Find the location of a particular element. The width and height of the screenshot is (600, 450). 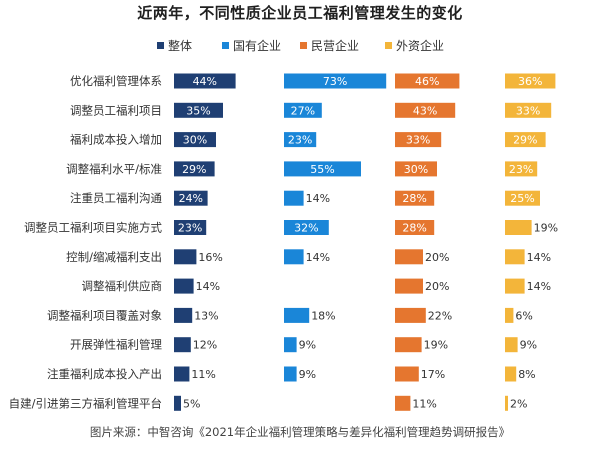

category-label: 开展弹性福利管理 is located at coordinates (116, 345).